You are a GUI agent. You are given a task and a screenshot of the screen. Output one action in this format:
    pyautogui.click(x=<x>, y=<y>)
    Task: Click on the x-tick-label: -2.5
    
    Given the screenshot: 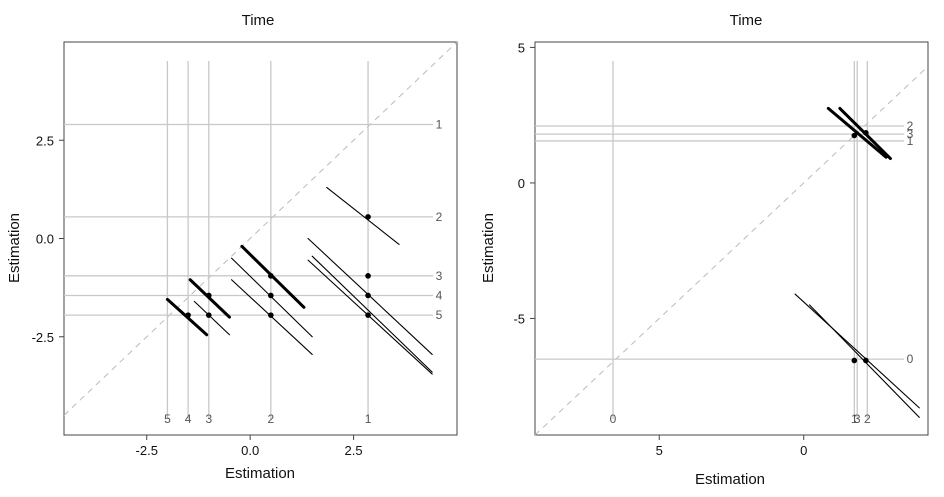 What is the action you would take?
    pyautogui.click(x=147, y=450)
    